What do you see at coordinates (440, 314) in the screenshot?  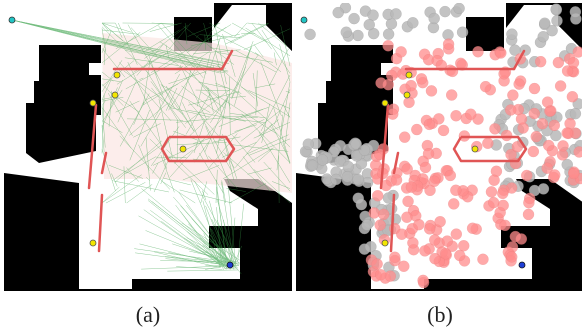 I see `caption-b: (b)` at bounding box center [440, 314].